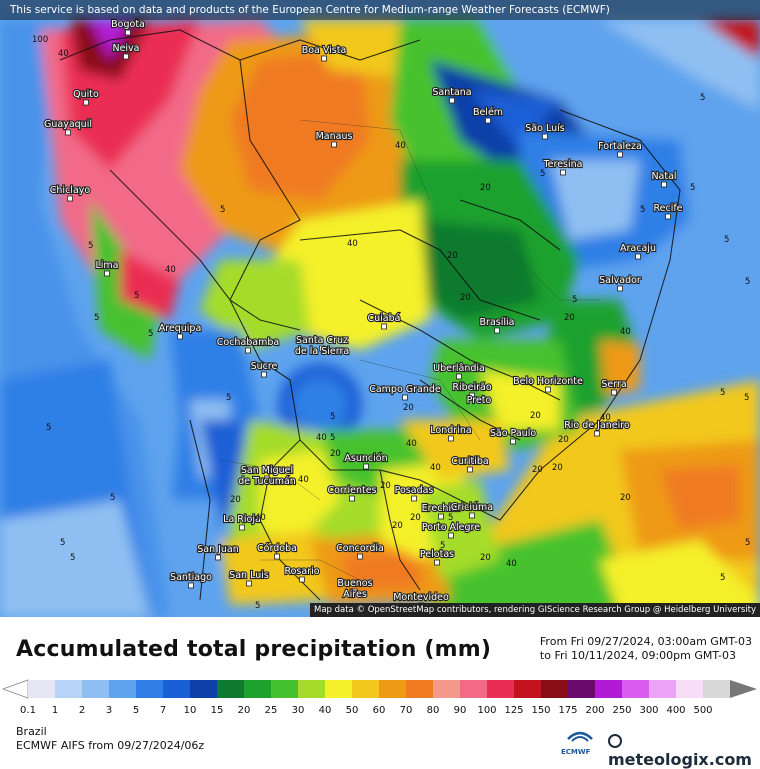 This screenshot has width=760, height=769. Describe the element at coordinates (645, 641) in the screenshot. I see `range-from: From Fri 09/27/2024, 03:00am GMT-03` at that location.